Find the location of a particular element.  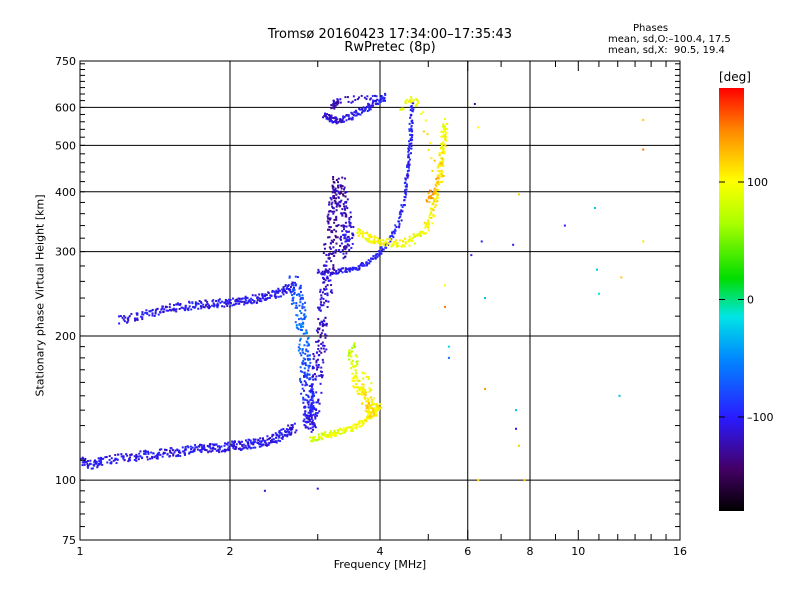

x-tick-label: 10 is located at coordinates (578, 551).